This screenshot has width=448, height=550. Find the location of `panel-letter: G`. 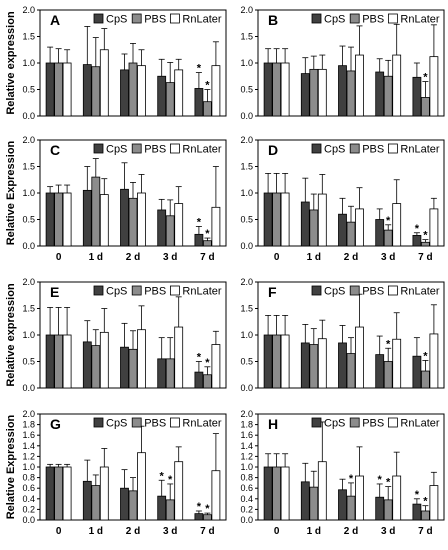

panel-letter: G is located at coordinates (55, 424).